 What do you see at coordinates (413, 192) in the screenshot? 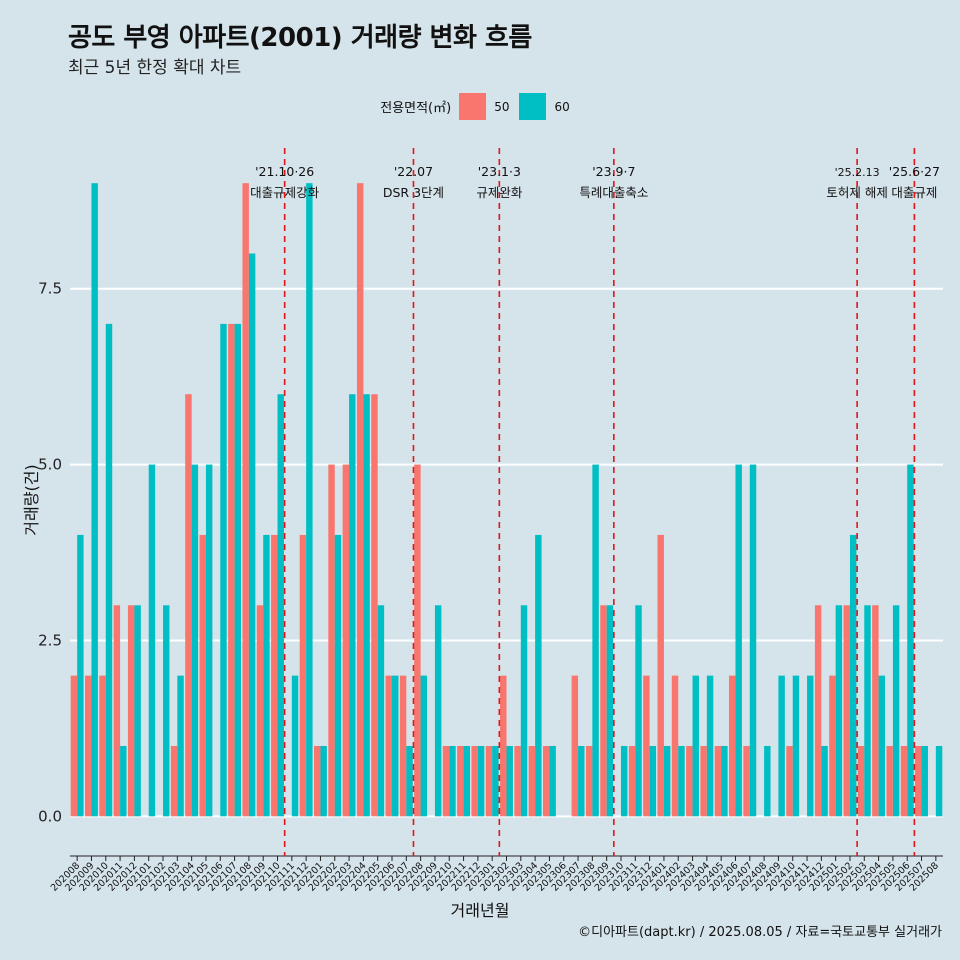
I see `event-text-label: DSR 3단계` at bounding box center [413, 192].